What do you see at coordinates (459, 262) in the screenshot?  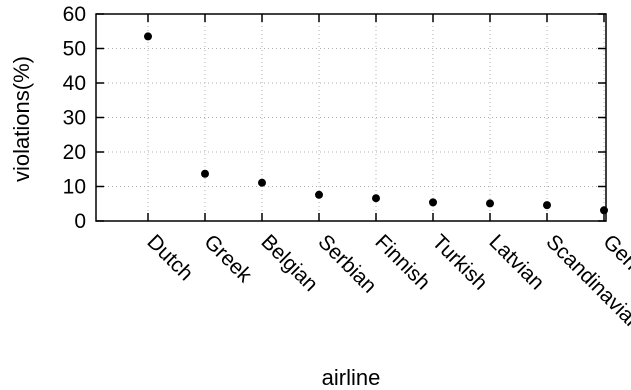 I see `x-tick-label: Turkish` at bounding box center [459, 262].